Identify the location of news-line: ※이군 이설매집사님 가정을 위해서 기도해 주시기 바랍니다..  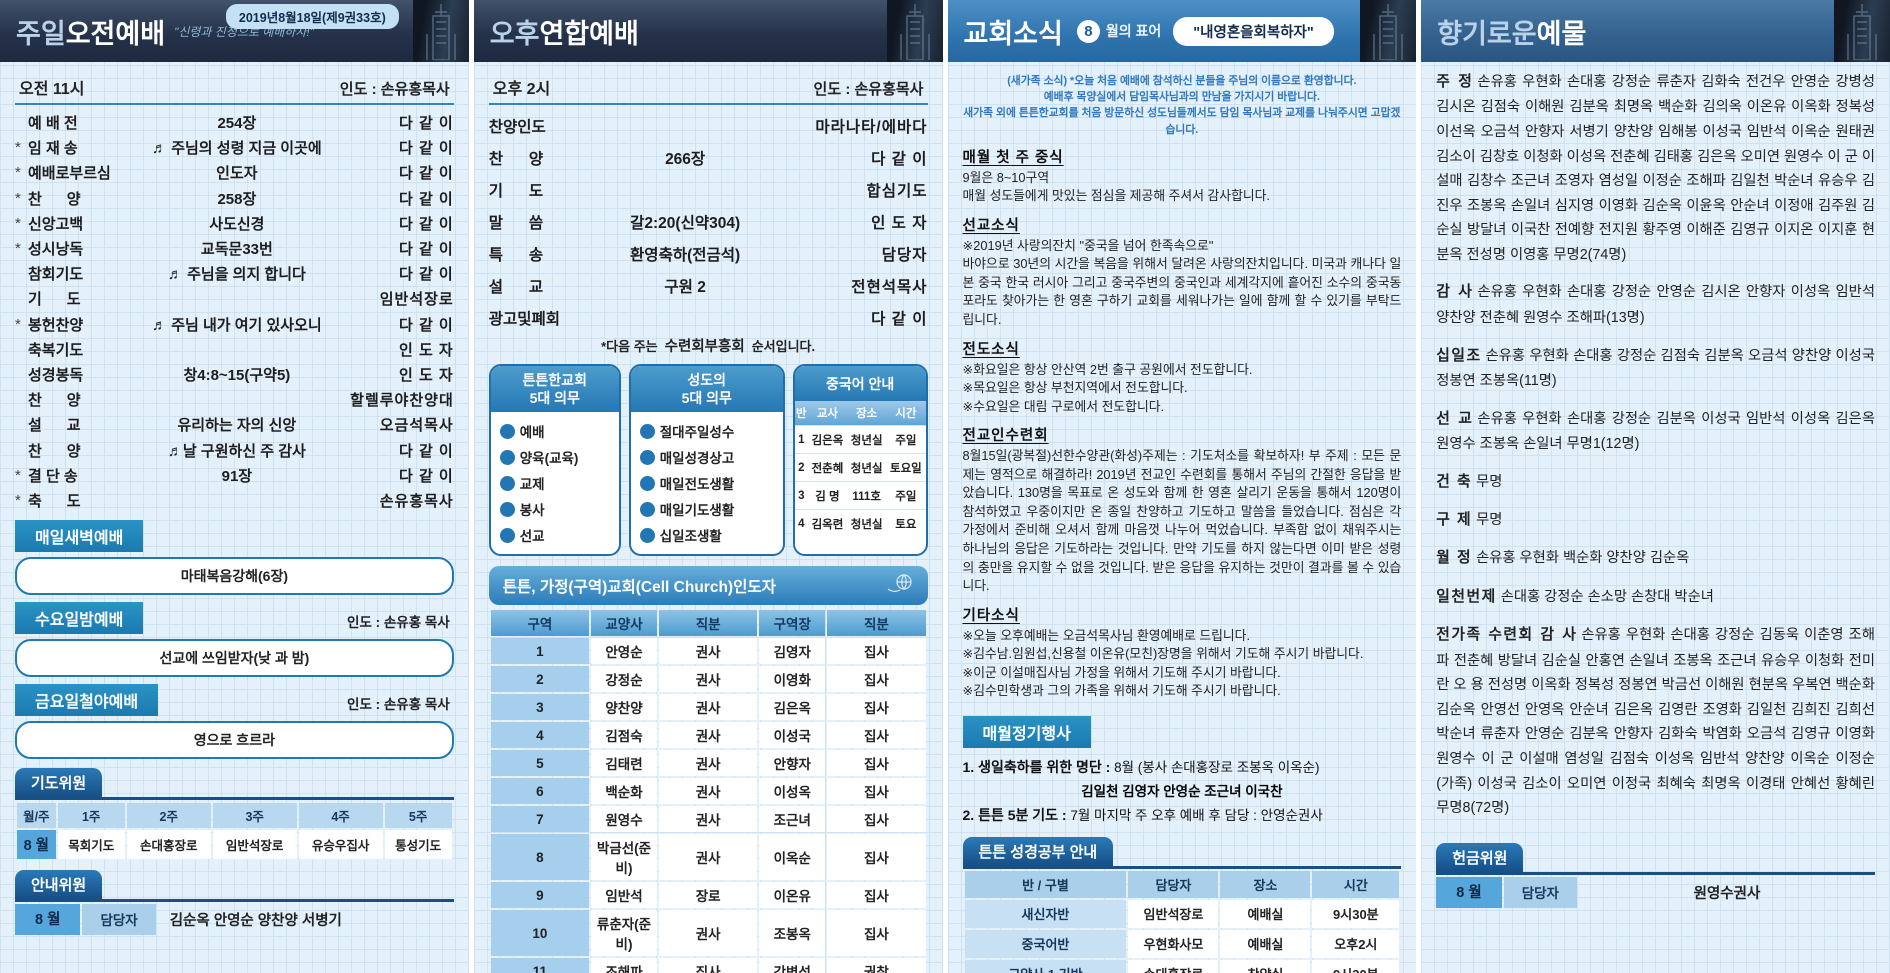
(1121, 672).